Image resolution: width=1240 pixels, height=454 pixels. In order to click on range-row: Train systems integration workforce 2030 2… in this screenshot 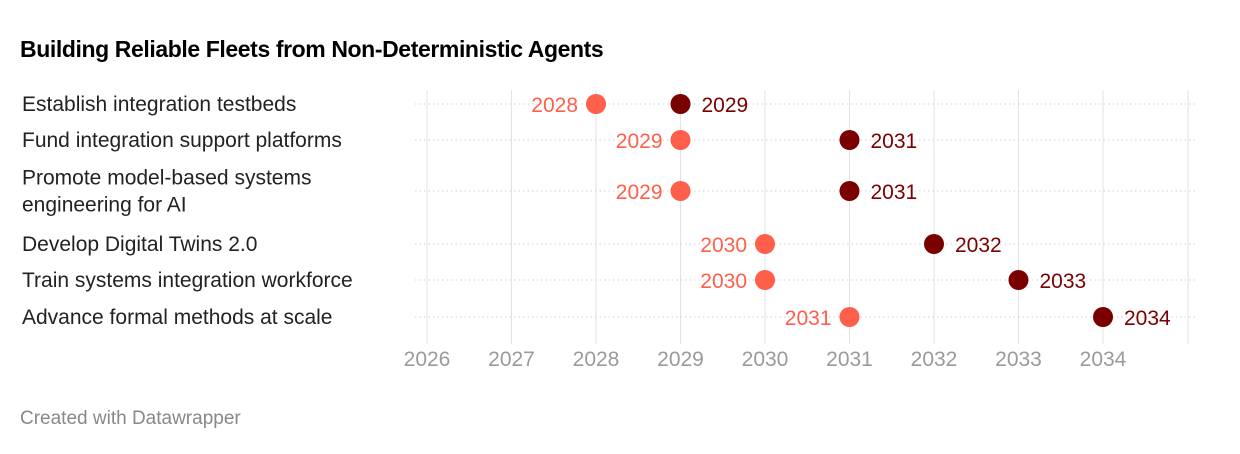, I will do `click(610, 281)`.